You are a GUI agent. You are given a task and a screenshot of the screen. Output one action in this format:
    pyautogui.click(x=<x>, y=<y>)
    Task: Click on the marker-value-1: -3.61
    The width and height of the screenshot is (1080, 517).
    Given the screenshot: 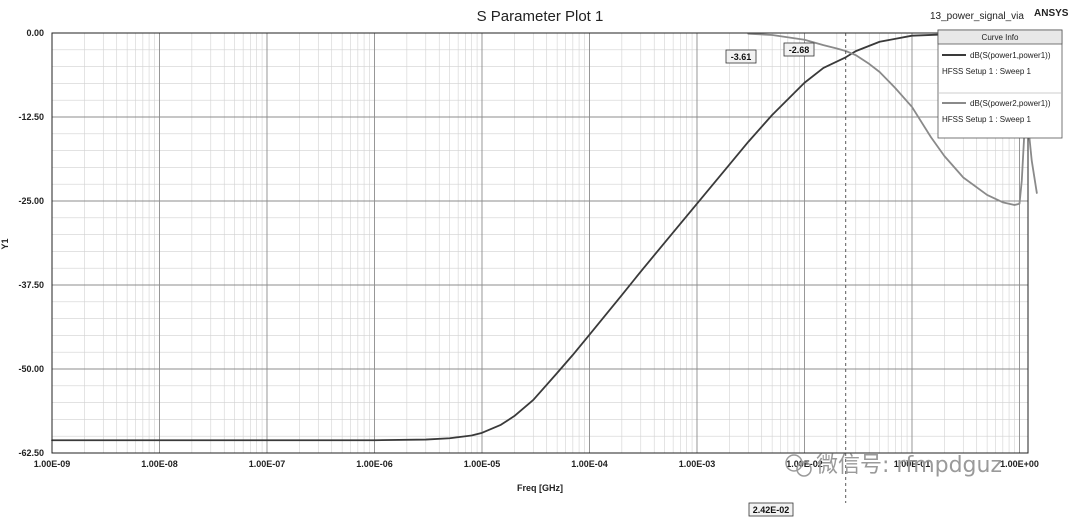 What is the action you would take?
    pyautogui.click(x=741, y=57)
    